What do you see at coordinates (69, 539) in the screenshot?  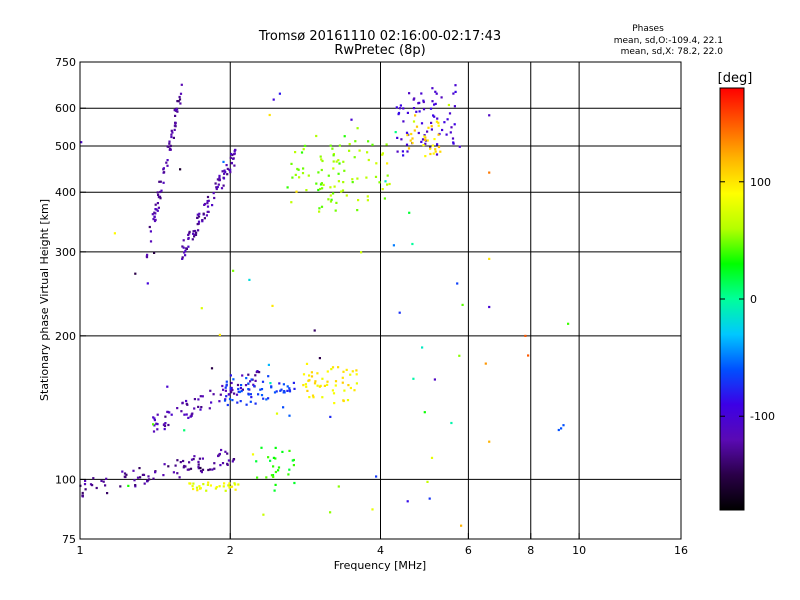 I see `y-tick-label: 75` at bounding box center [69, 539].